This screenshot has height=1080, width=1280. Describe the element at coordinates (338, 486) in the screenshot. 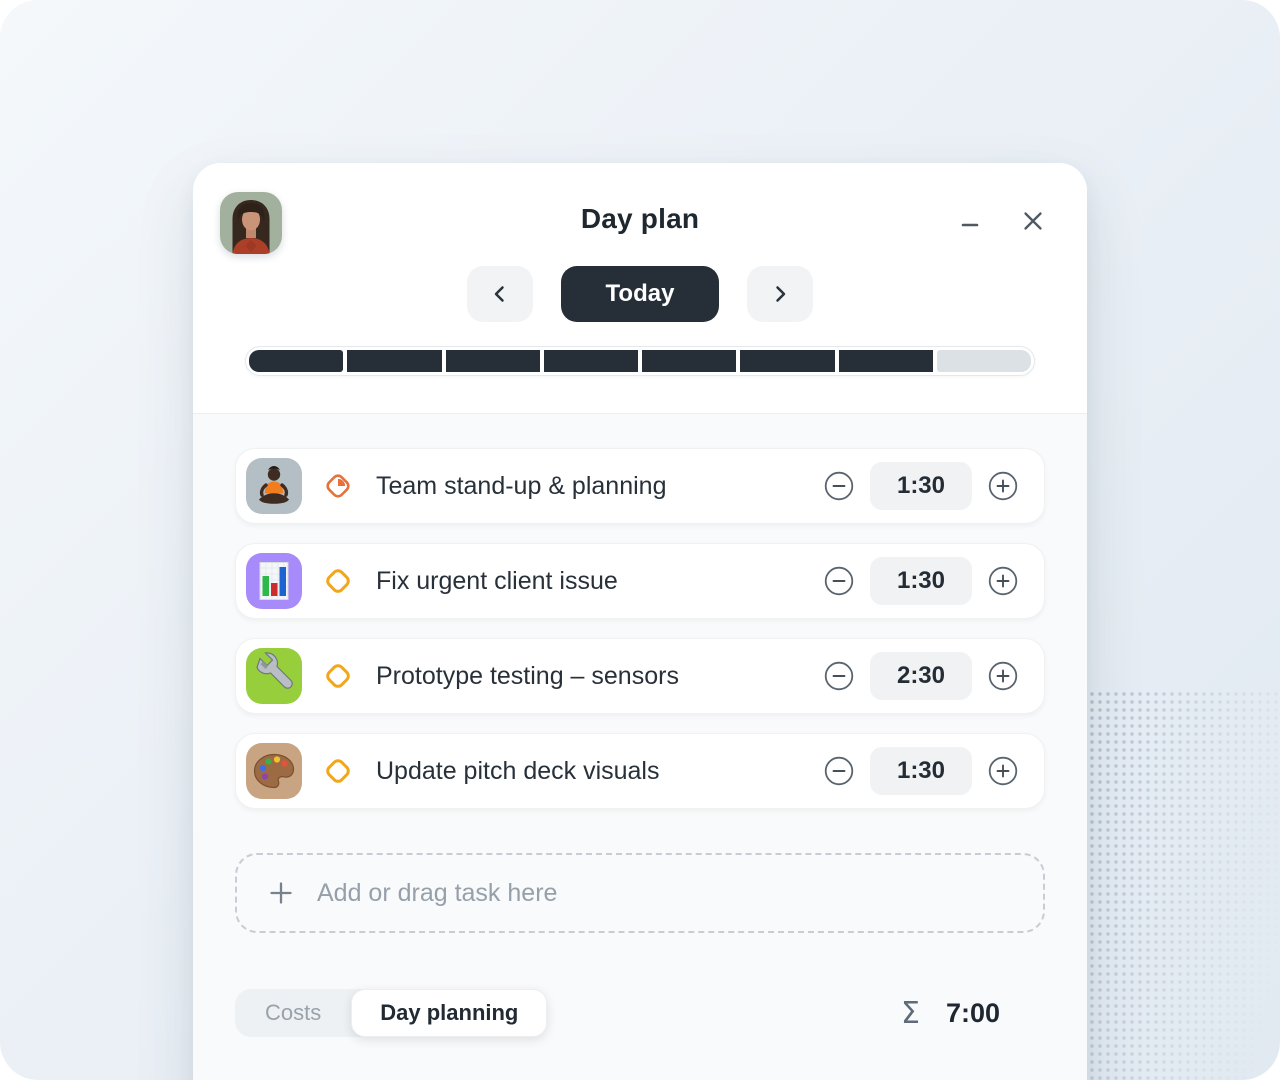

I see `timer-diamond-icon` at that location.